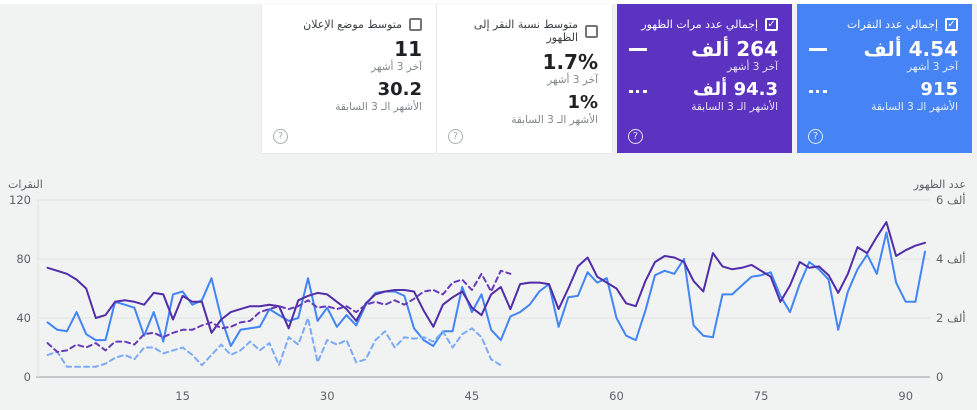 This screenshot has width=977, height=410. I want to click on clicks-previous-value: 915, so click(939, 89).